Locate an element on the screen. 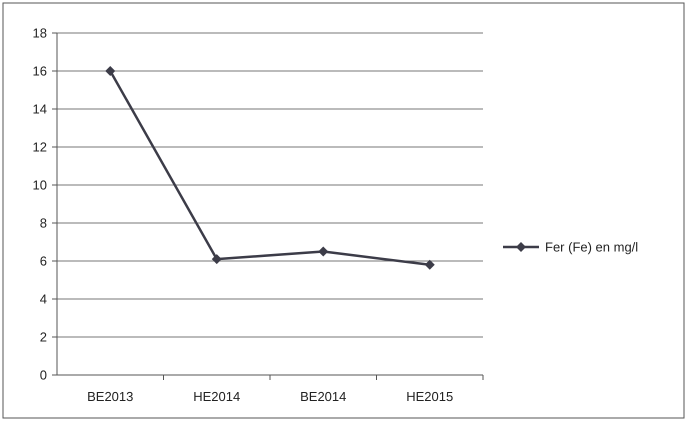  x-tick-label: HE2014 is located at coordinates (216, 396).